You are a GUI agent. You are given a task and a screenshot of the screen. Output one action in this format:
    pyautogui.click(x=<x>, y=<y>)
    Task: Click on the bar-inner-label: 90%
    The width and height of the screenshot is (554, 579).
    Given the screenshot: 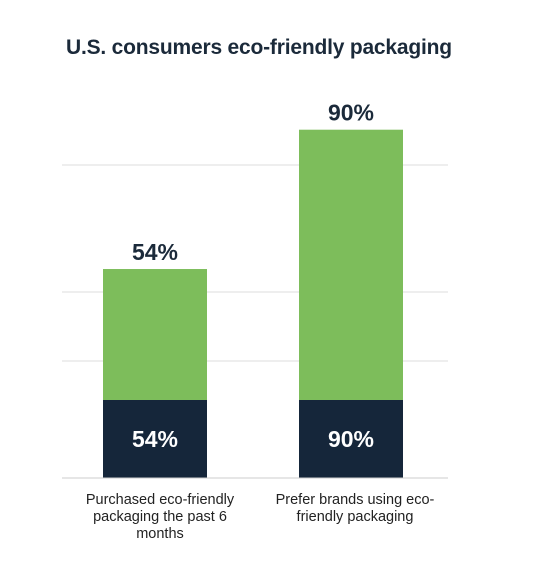 What is the action you would take?
    pyautogui.click(x=351, y=439)
    